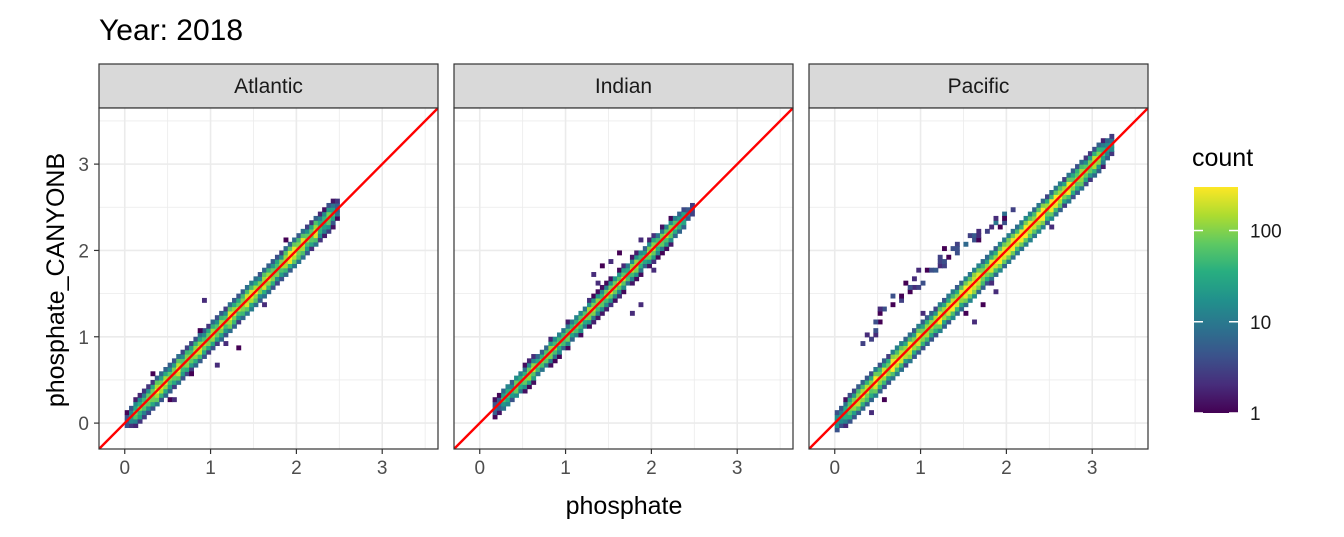 The height and width of the screenshot is (537, 1344). Describe the element at coordinates (83, 424) in the screenshot. I see `y-tick-label: 0` at that location.